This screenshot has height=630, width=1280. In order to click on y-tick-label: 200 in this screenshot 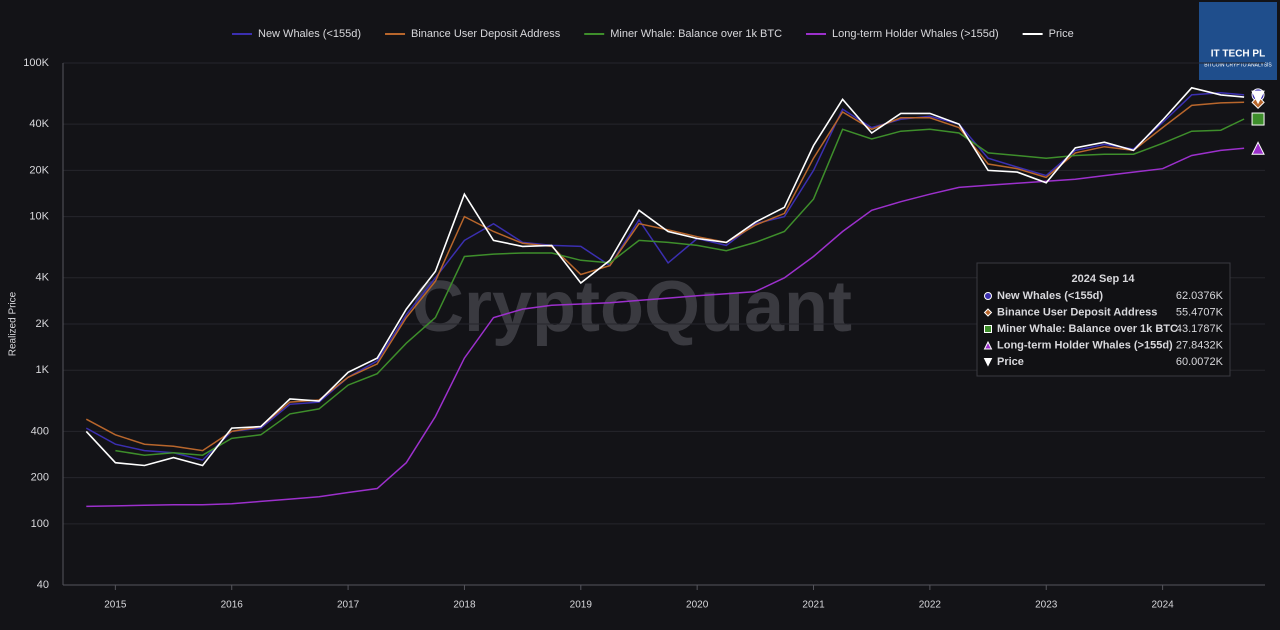, I will do `click(40, 478)`.